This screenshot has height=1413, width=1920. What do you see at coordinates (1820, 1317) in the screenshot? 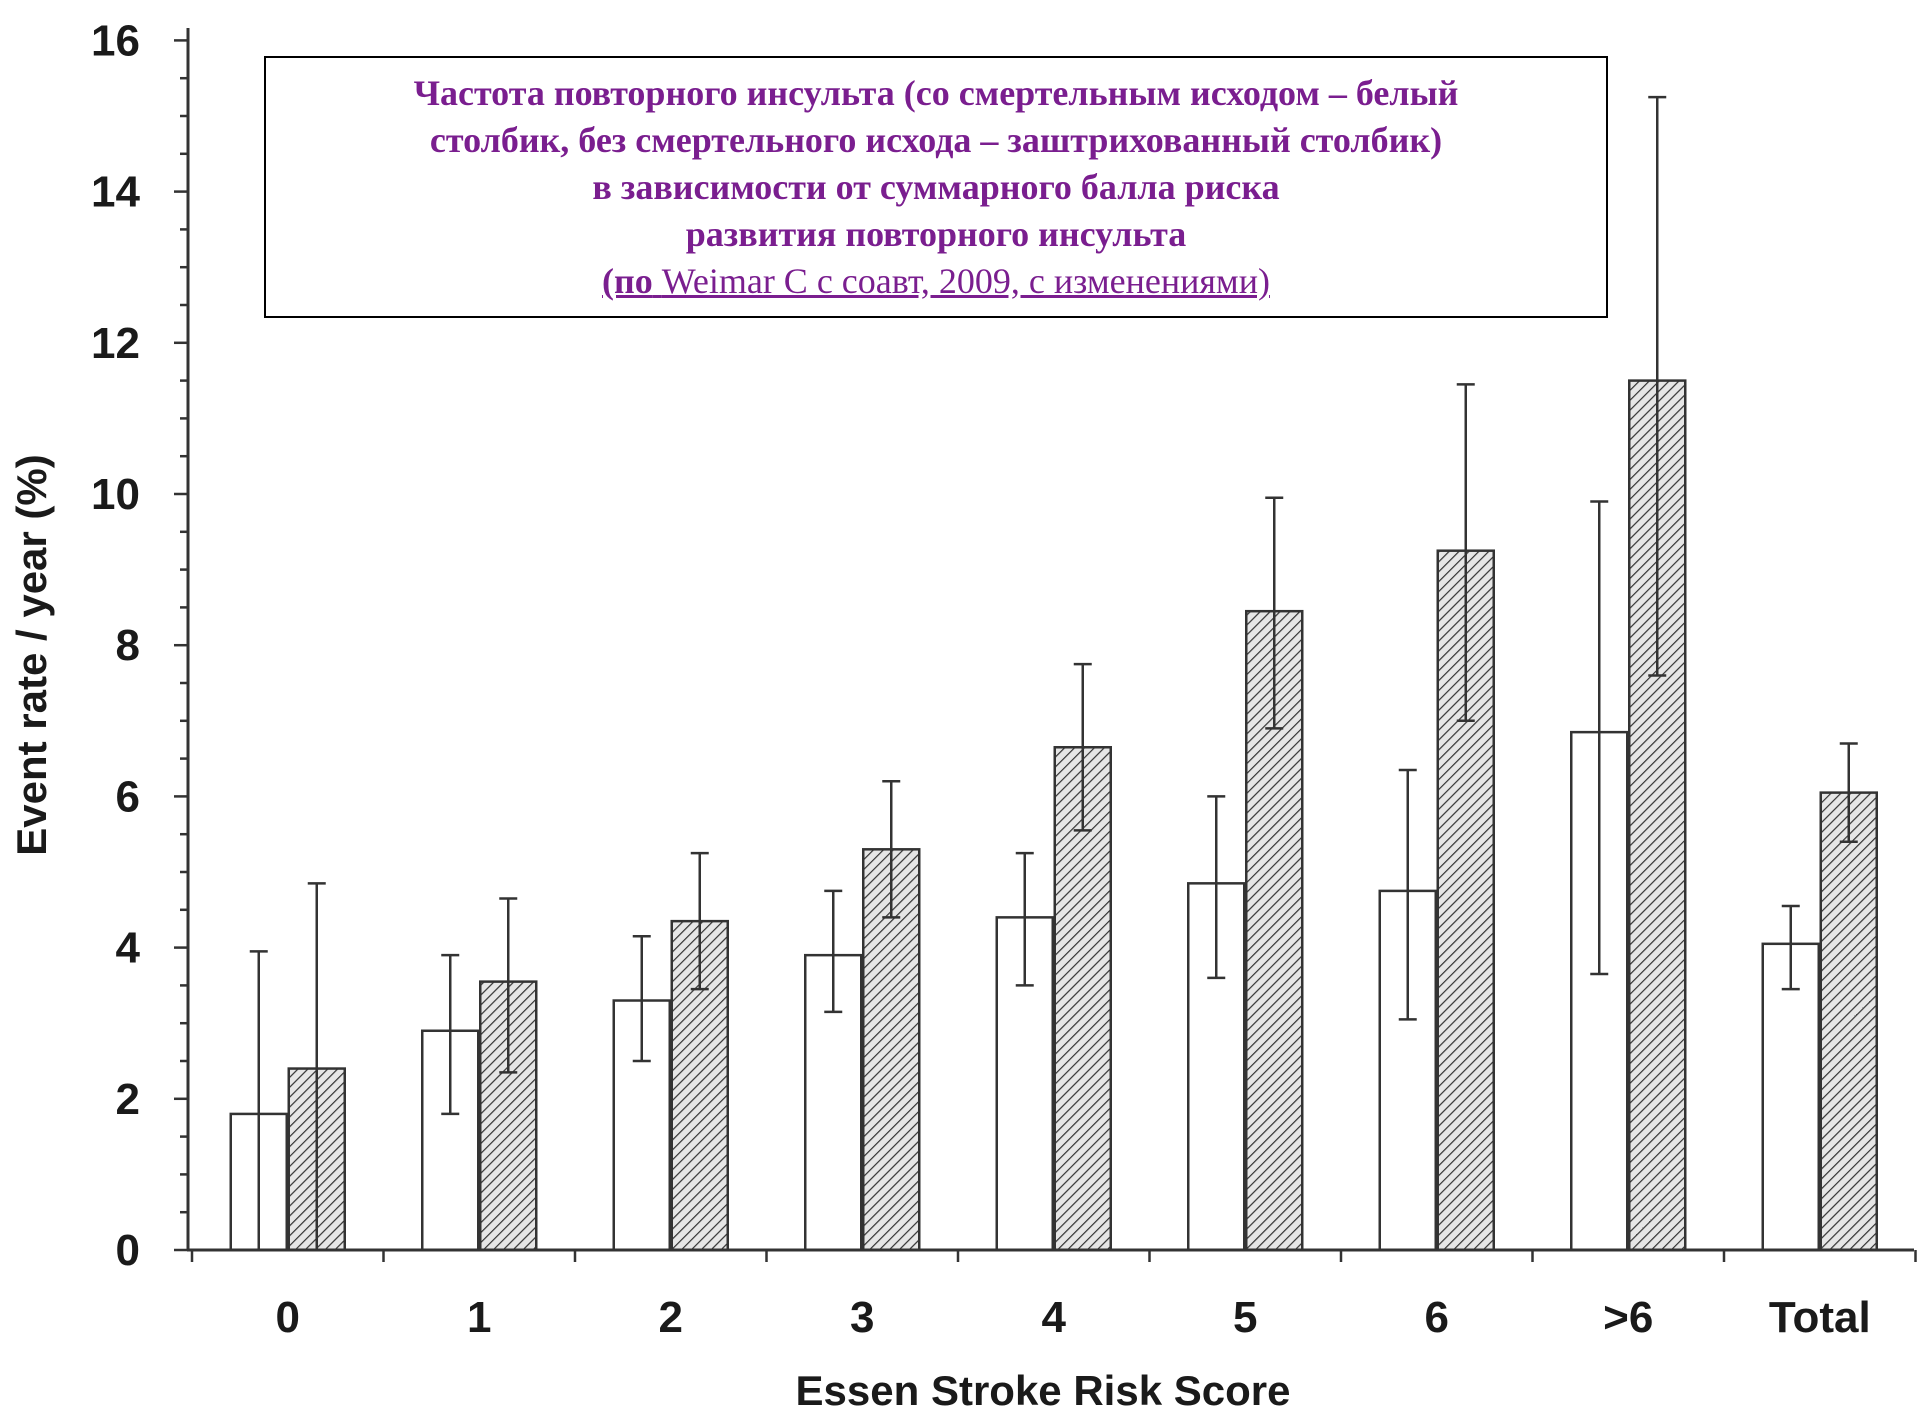
I see `x-tick-label: Total` at bounding box center [1820, 1317].